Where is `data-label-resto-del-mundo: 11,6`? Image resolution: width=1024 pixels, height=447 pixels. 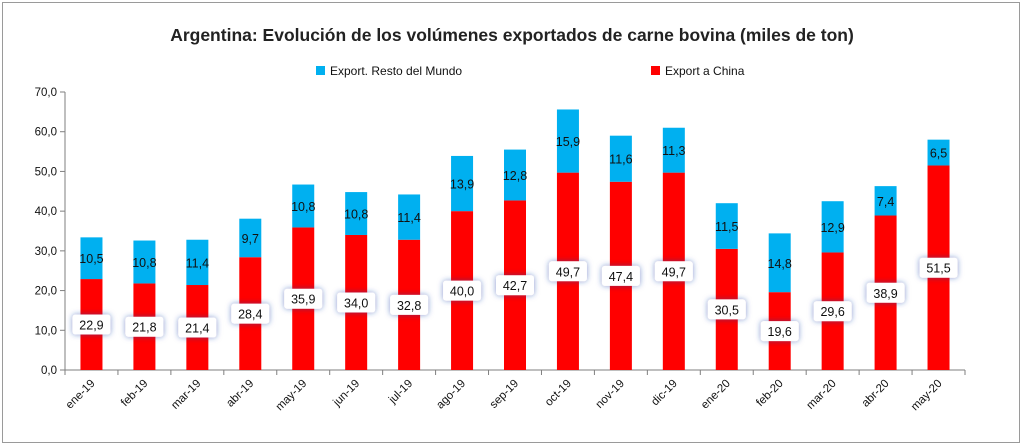
data-label-resto-del-mundo: 11,6 is located at coordinates (620, 160).